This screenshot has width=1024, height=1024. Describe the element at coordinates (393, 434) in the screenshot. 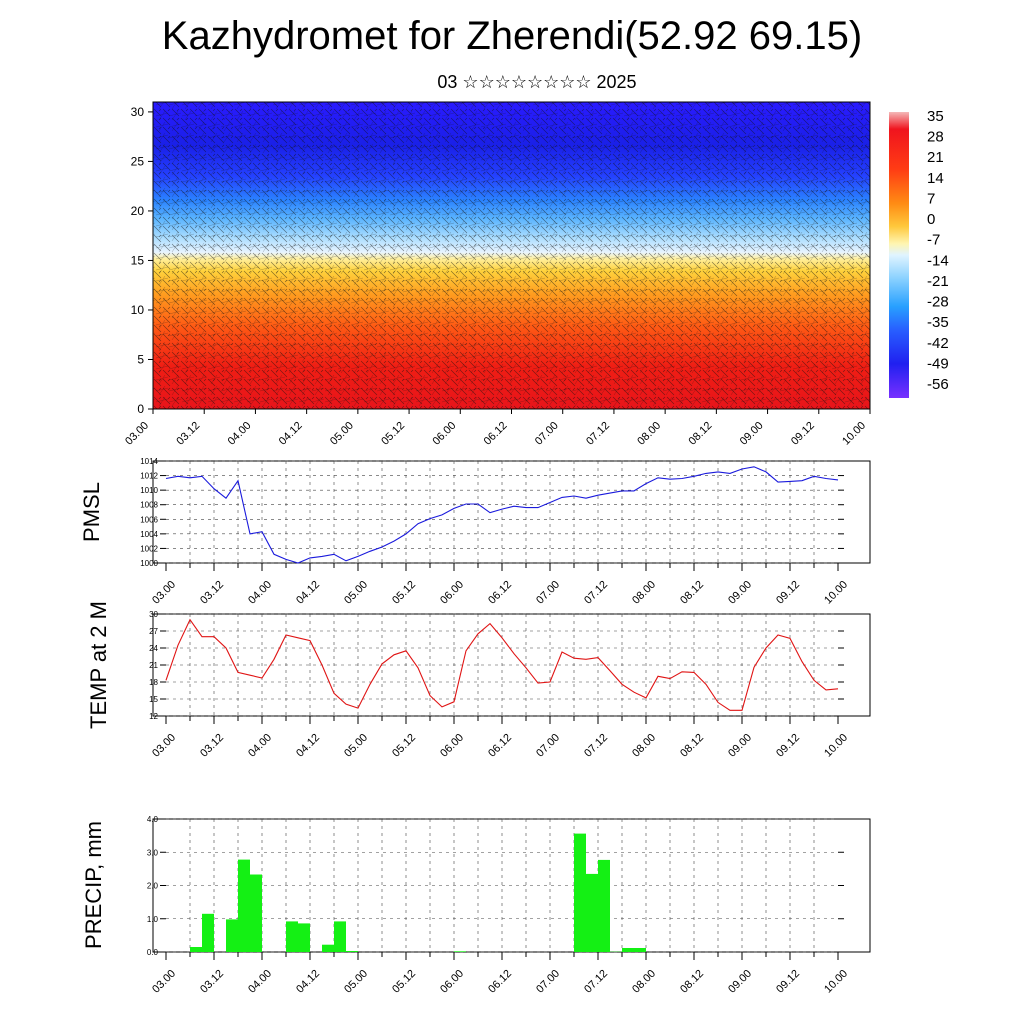

I see `cross-section-x-tick-label: 05.12` at that location.